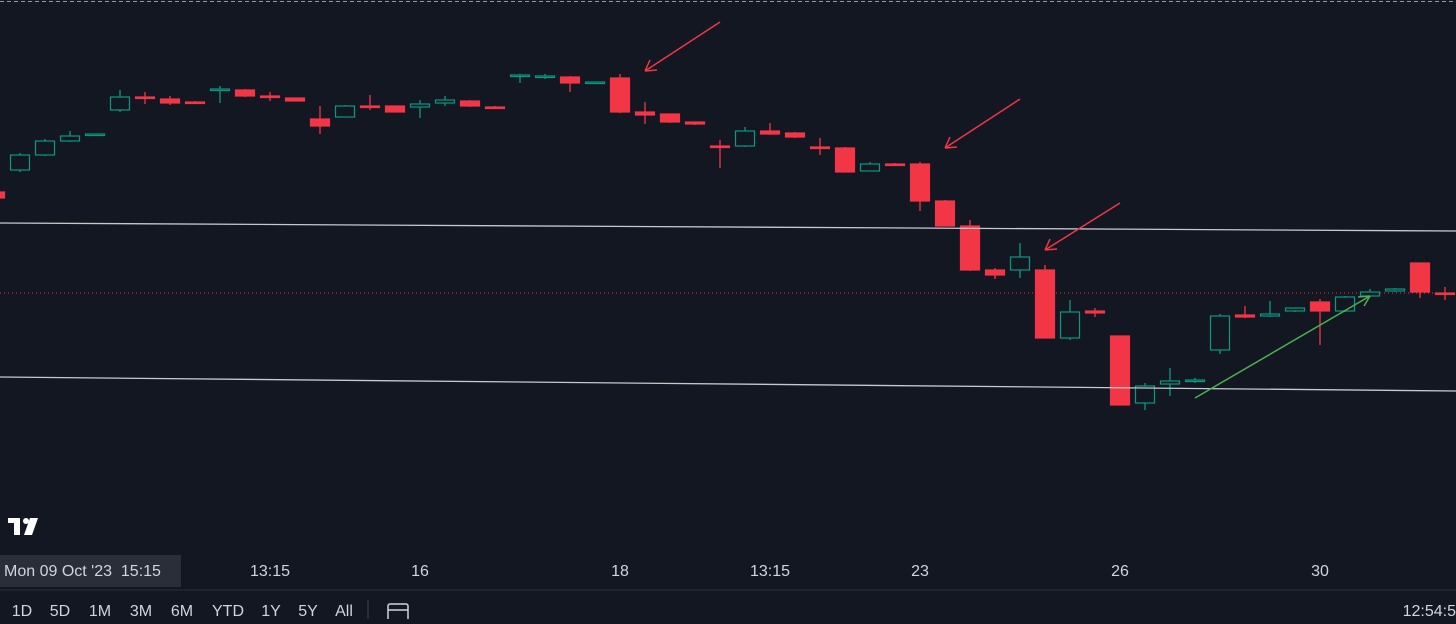  Describe the element at coordinates (1120, 571) in the screenshot. I see `x-tick-label: 26` at that location.